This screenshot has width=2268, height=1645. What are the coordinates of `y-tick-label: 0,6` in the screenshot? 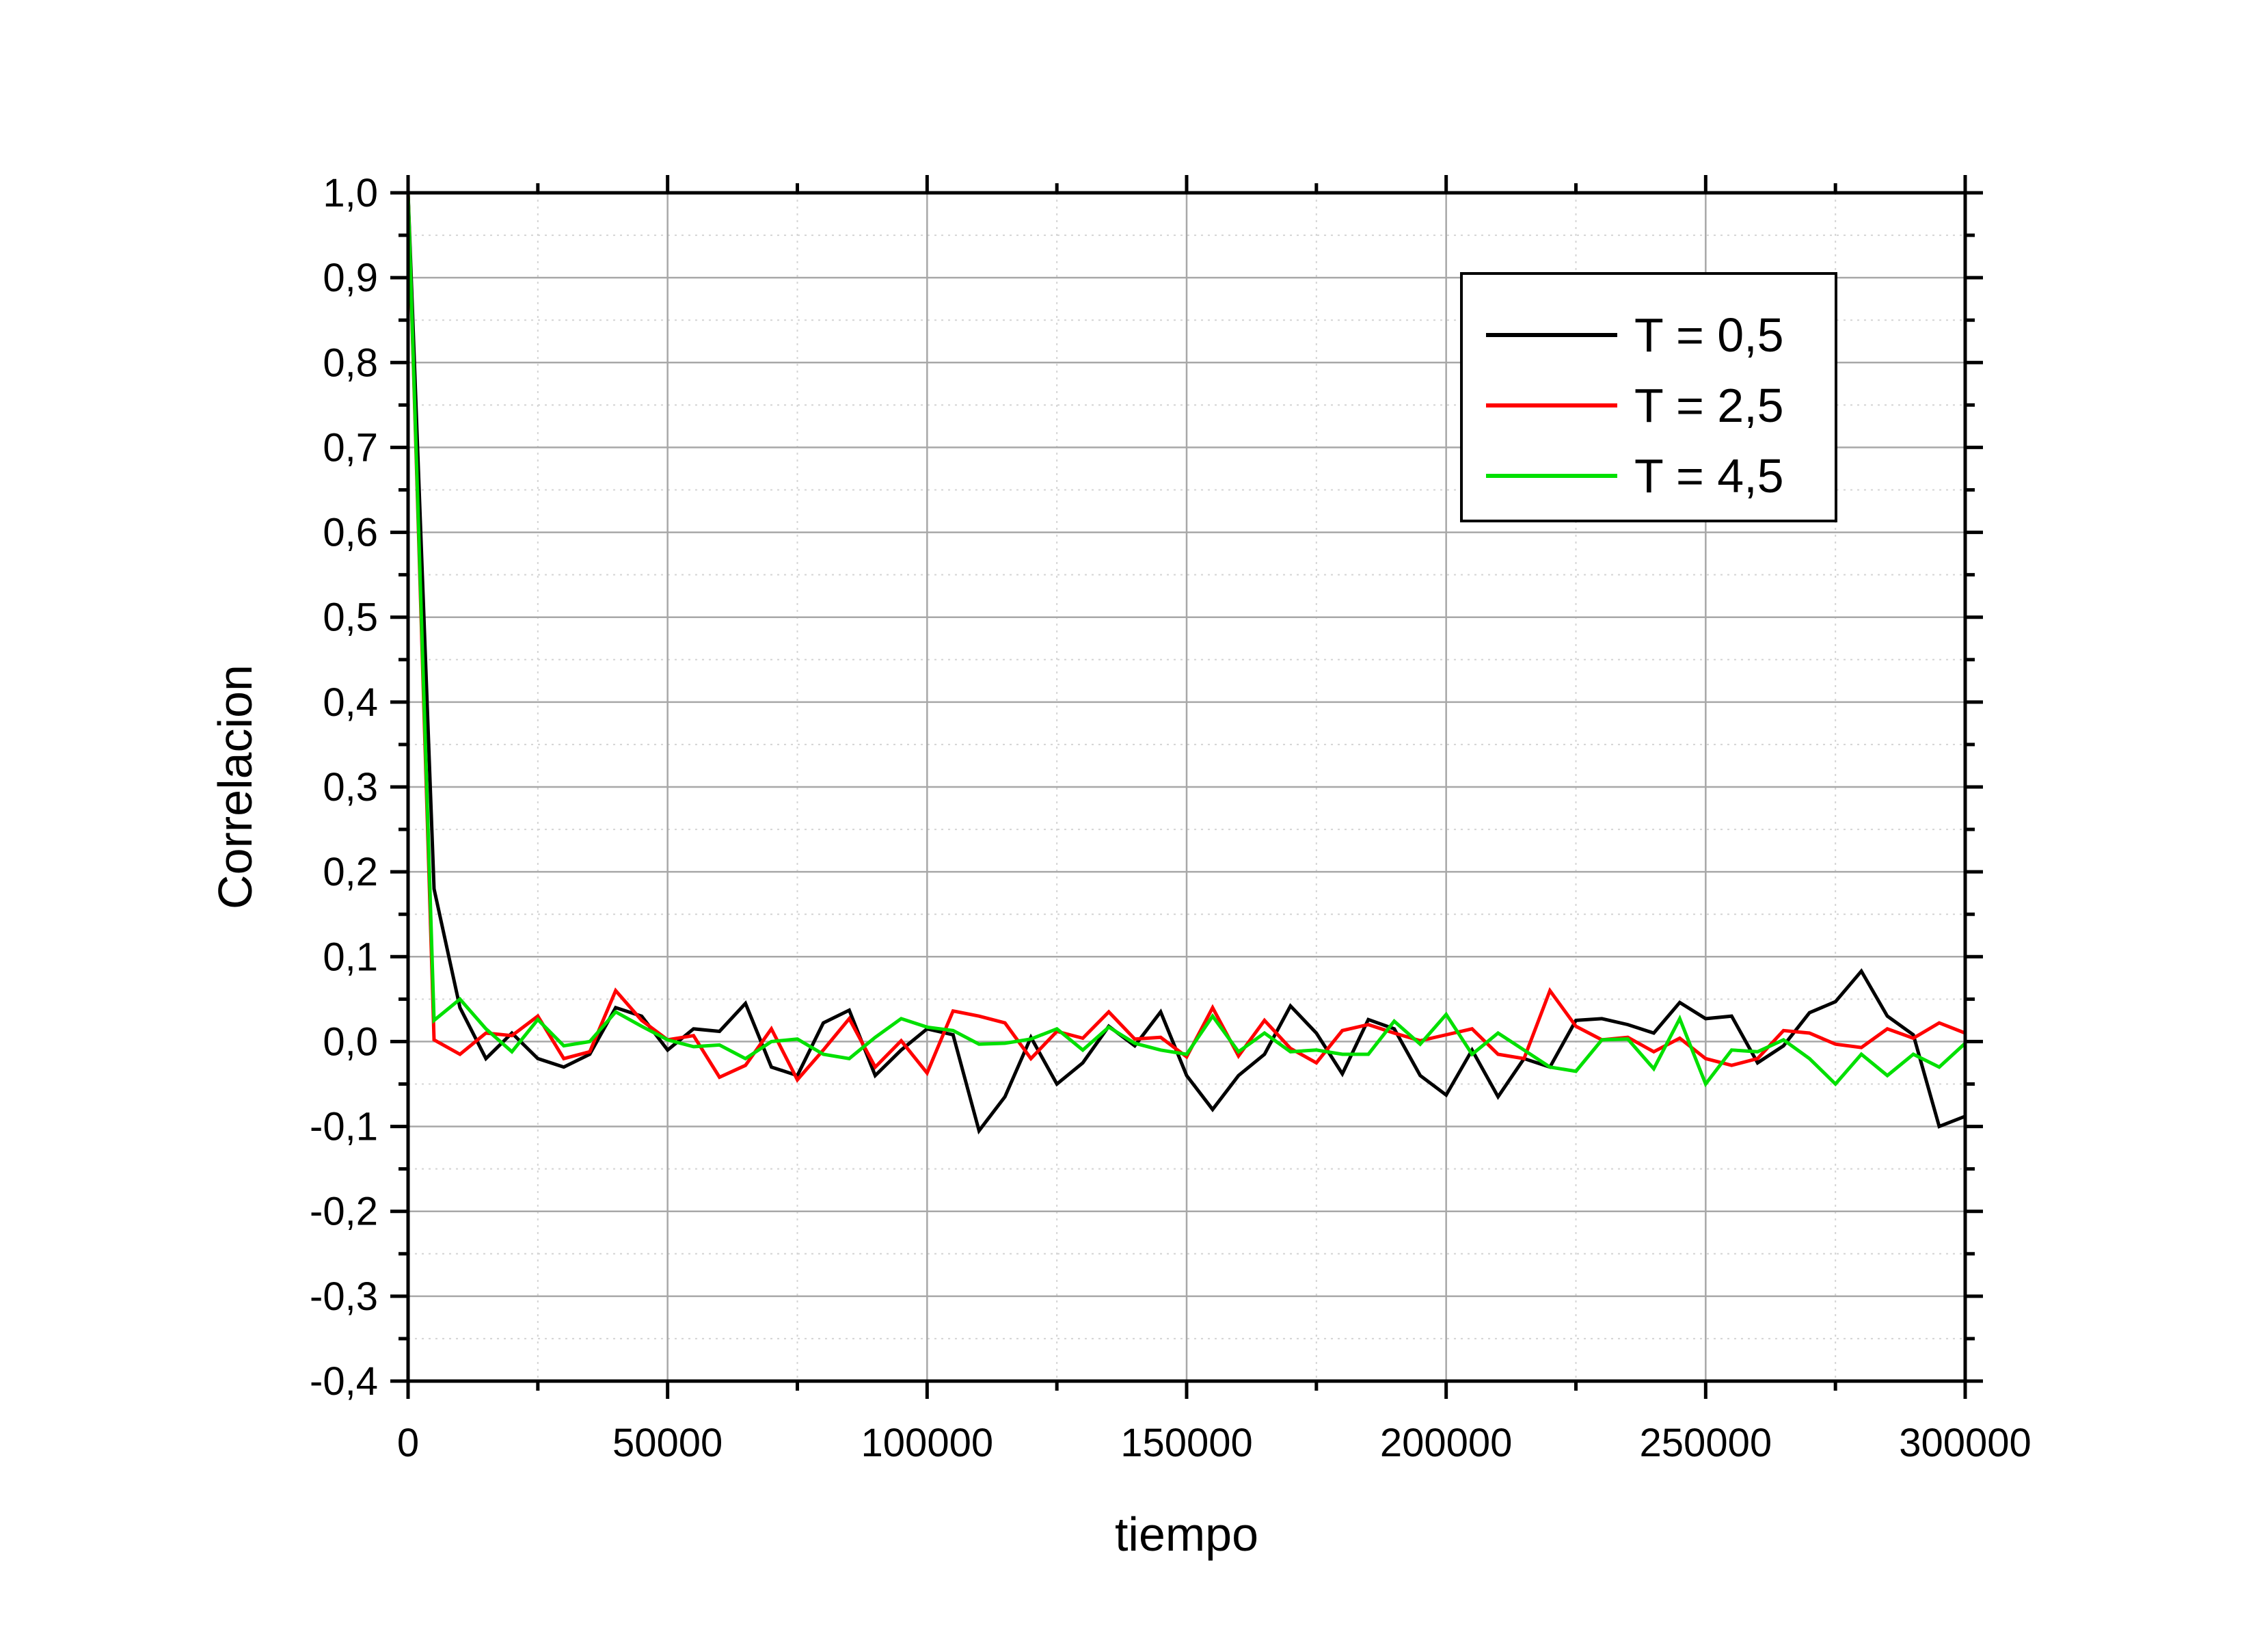 It's located at (351, 533).